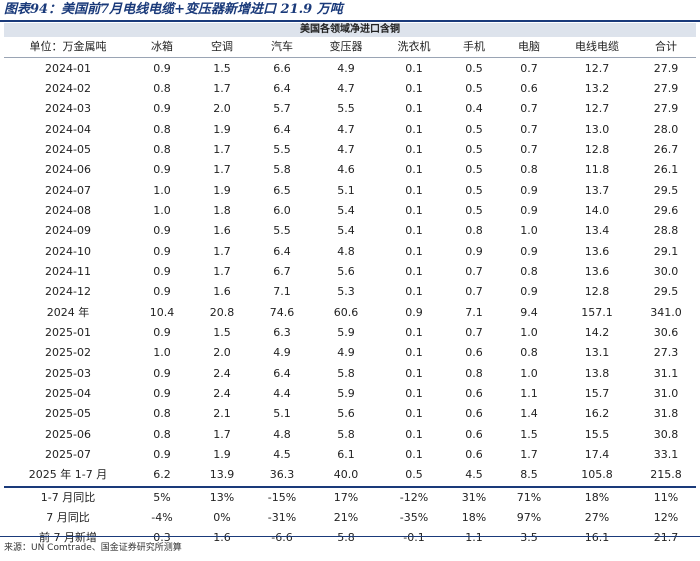 Image resolution: width=700 pixels, height=561 pixels. I want to click on value-cell: 31.0, so click(666, 394).